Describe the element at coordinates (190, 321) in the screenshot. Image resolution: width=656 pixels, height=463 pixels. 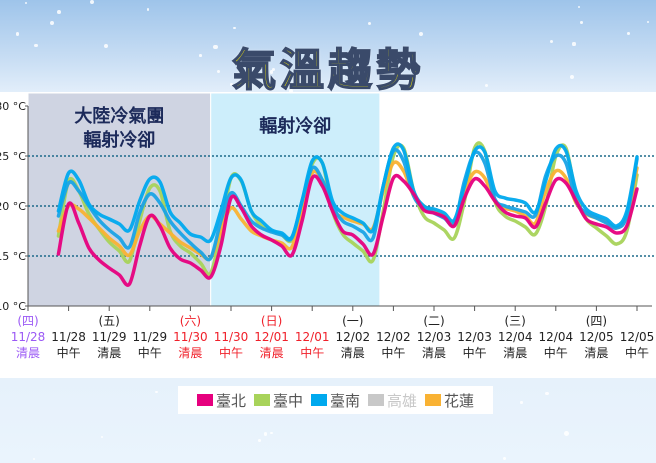
I see `x-tick-weekday: (六)` at that location.